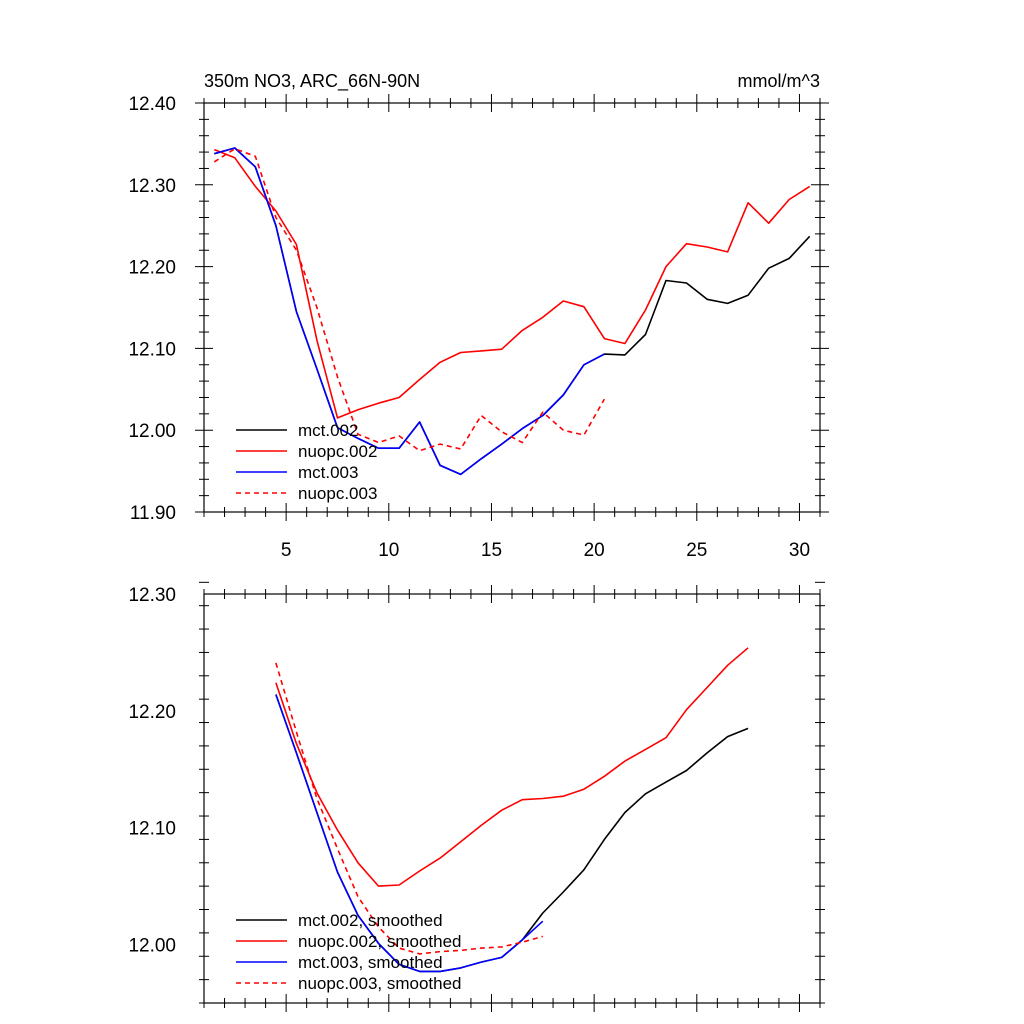 The height and width of the screenshot is (1024, 1024). Describe the element at coordinates (370, 920) in the screenshot. I see `legend-label: mct.002, smoothed` at that location.